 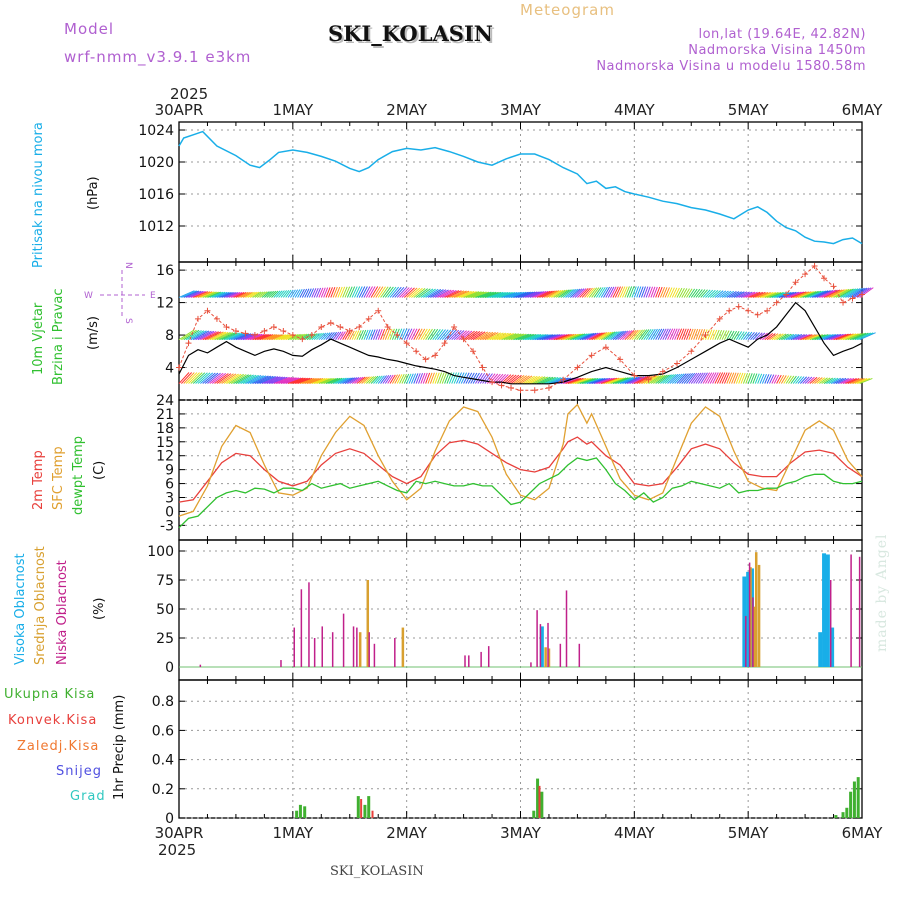 I want to click on cloud-mid-bar, so click(x=754, y=636).